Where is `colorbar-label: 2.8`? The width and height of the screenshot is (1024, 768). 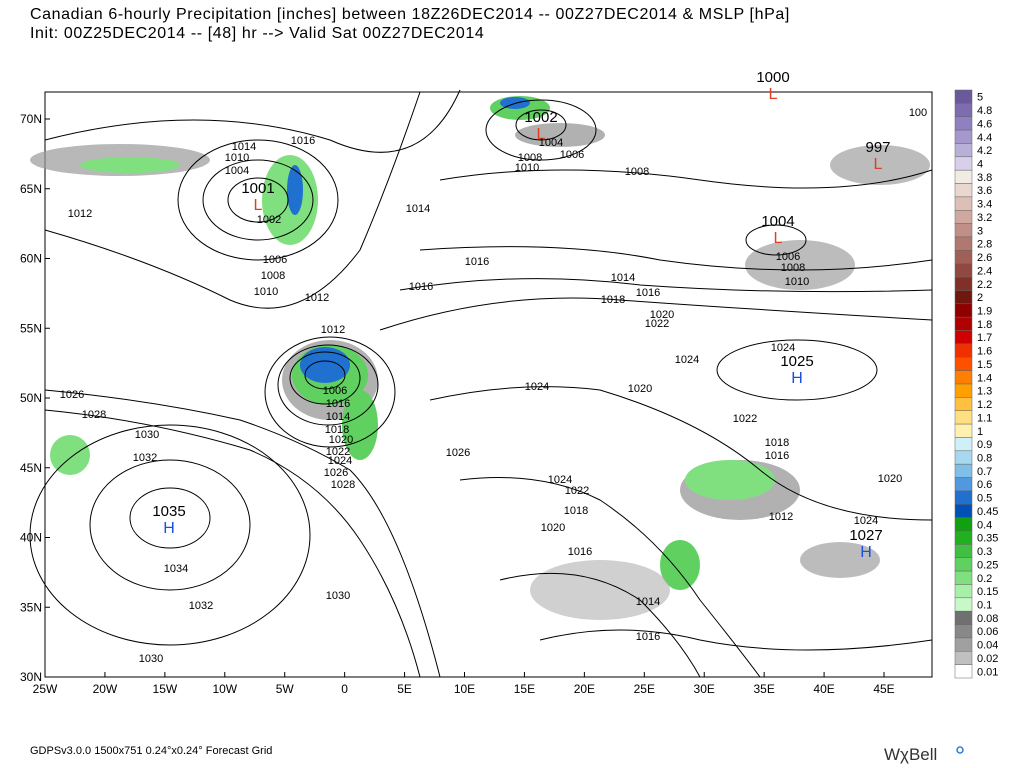
colorbar-label: 2.8 is located at coordinates (984, 245).